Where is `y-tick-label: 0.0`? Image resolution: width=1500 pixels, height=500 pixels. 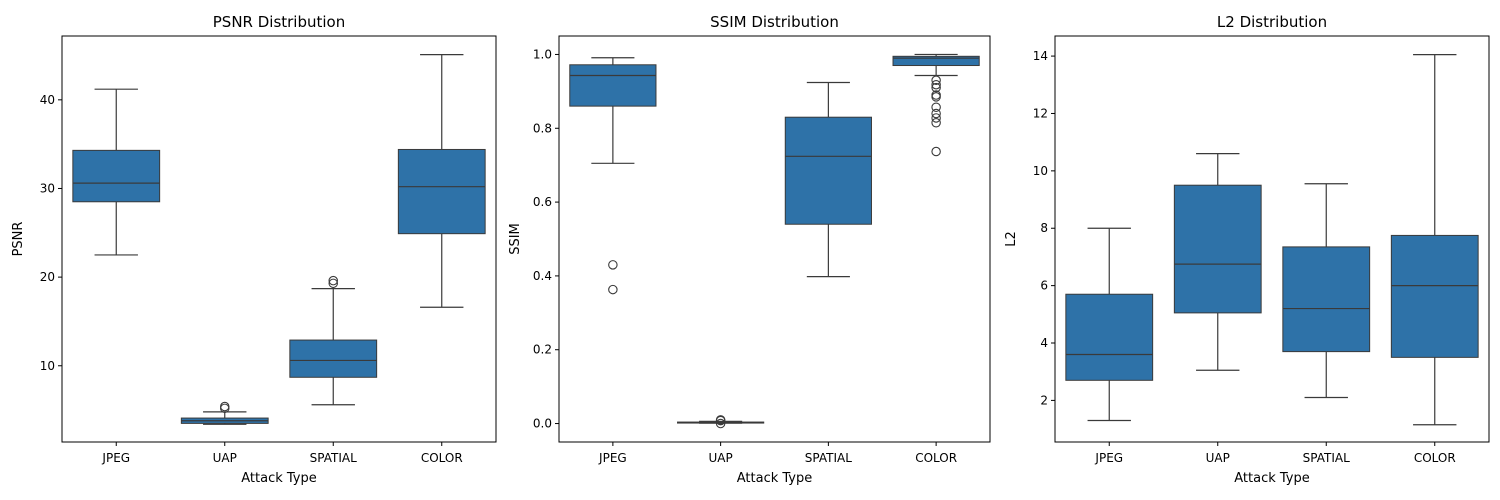 y-tick-label: 0.0 is located at coordinates (542, 424).